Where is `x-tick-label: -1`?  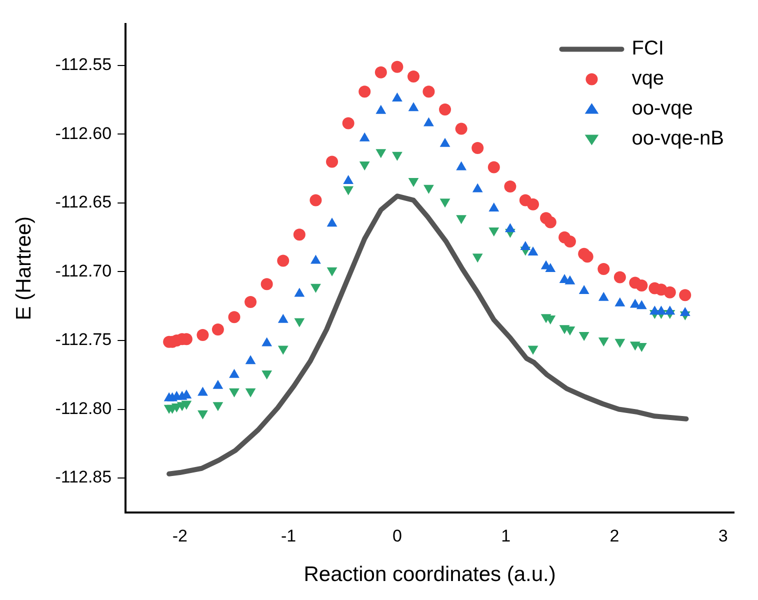
x-tick-label: -1 is located at coordinates (288, 536).